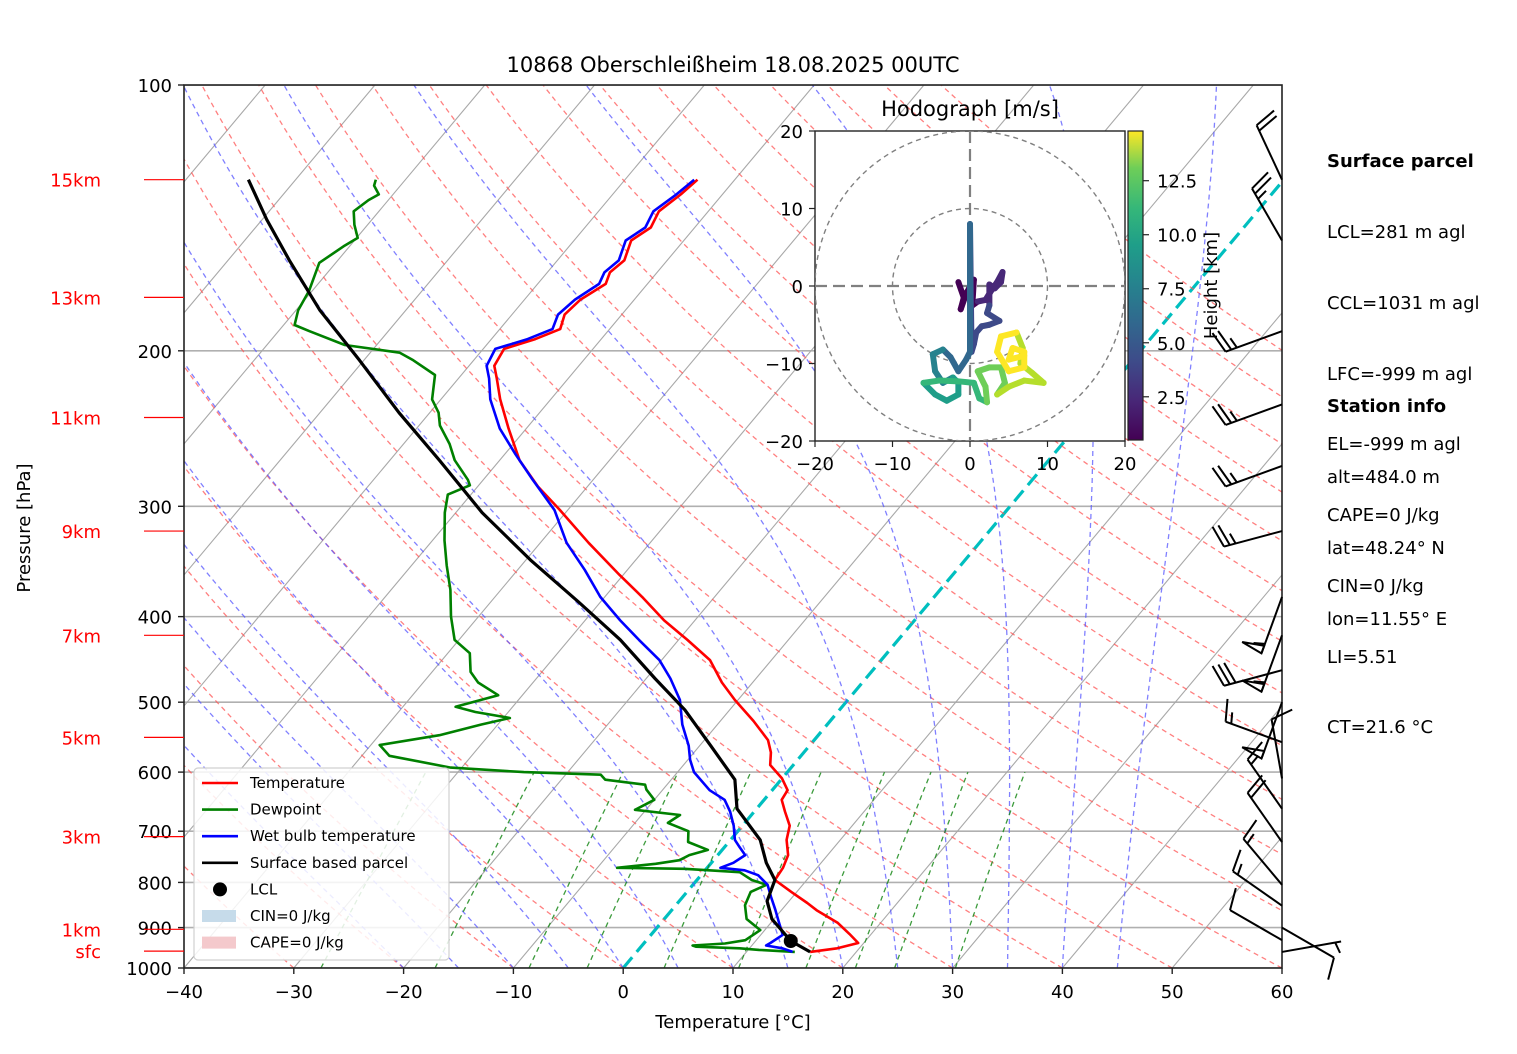 Image resolution: width=1517 pixels, height=1054 pixels. Describe the element at coordinates (149, 969) in the screenshot. I see `y-tick-label: 1000` at that location.